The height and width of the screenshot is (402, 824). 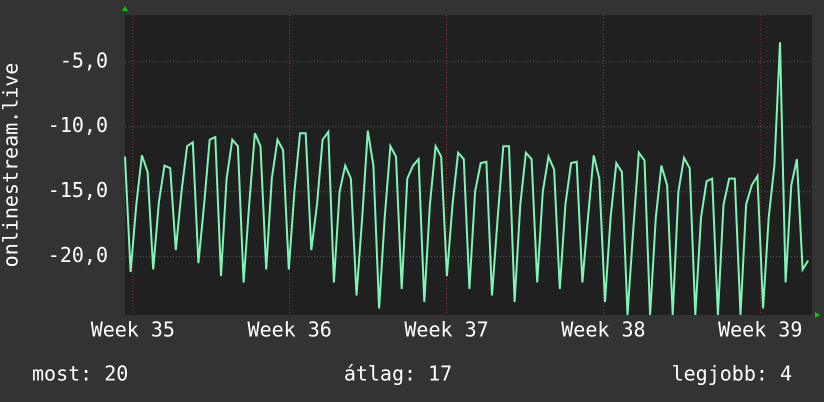 I want to click on x-tick-label: Week 38, so click(x=603, y=330).